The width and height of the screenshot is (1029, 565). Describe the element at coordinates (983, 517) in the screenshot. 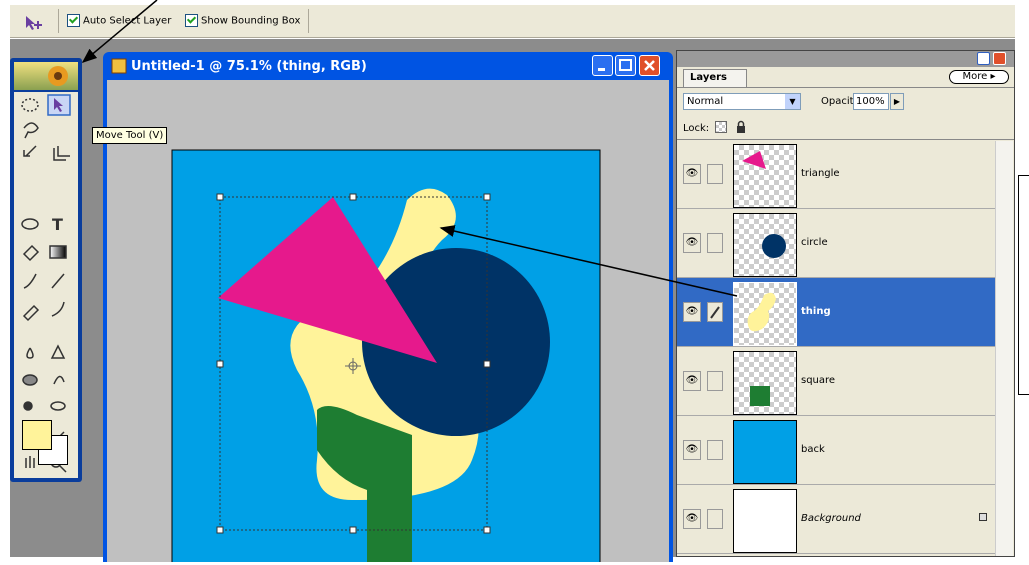

I see `layer-lock` at that location.